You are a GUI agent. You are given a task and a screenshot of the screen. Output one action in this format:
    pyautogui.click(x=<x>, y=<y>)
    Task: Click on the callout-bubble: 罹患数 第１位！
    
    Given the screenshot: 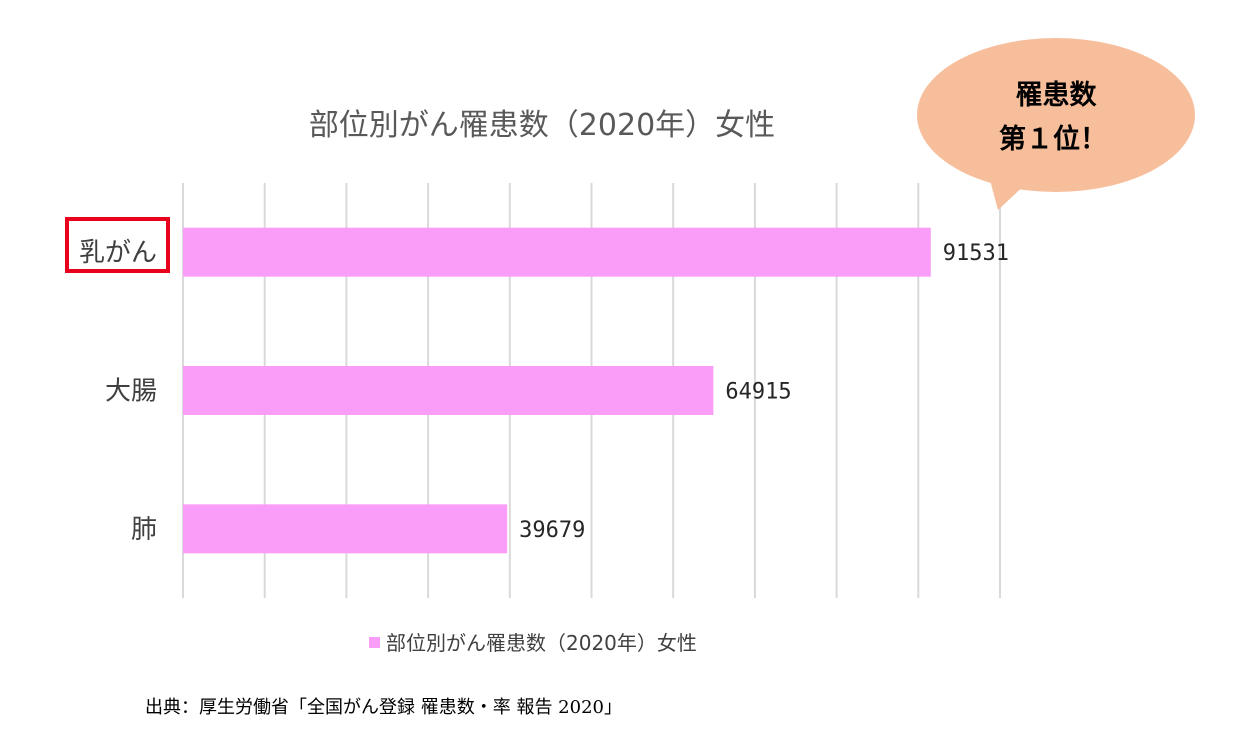 What is the action you would take?
    pyautogui.click(x=1056, y=124)
    